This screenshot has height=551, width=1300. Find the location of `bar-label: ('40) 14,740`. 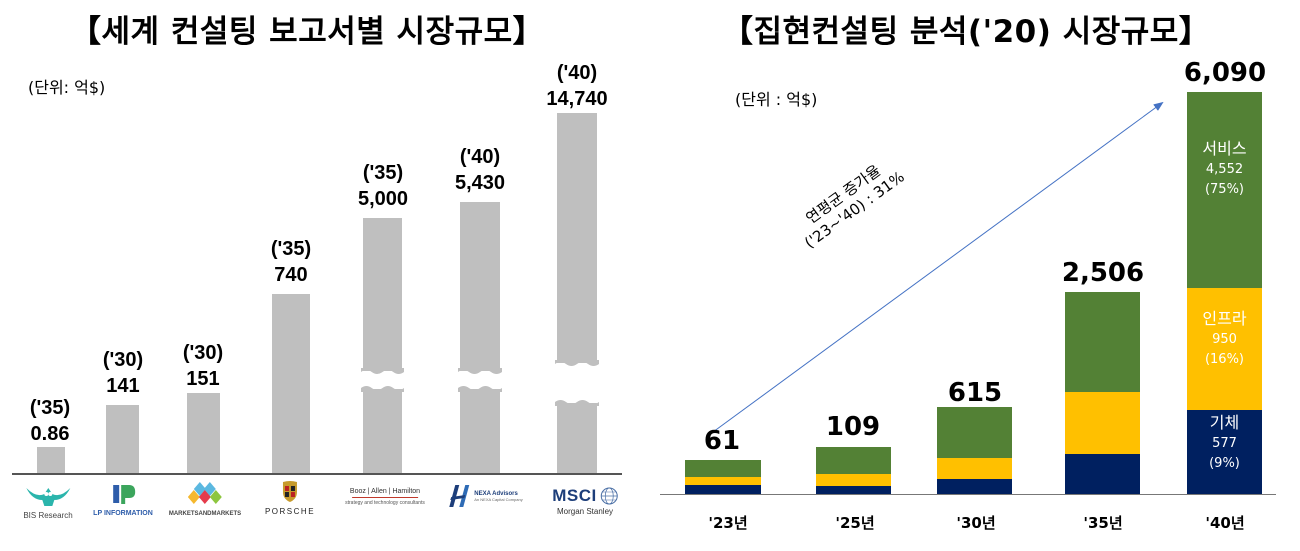

bar-label: ('40) 14,740 is located at coordinates (577, 86).